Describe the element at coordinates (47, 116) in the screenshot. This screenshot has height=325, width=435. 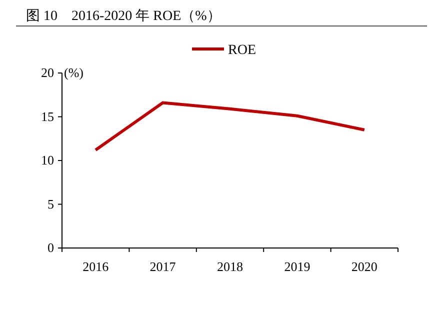
I see `y-tick-label: 15` at that location.